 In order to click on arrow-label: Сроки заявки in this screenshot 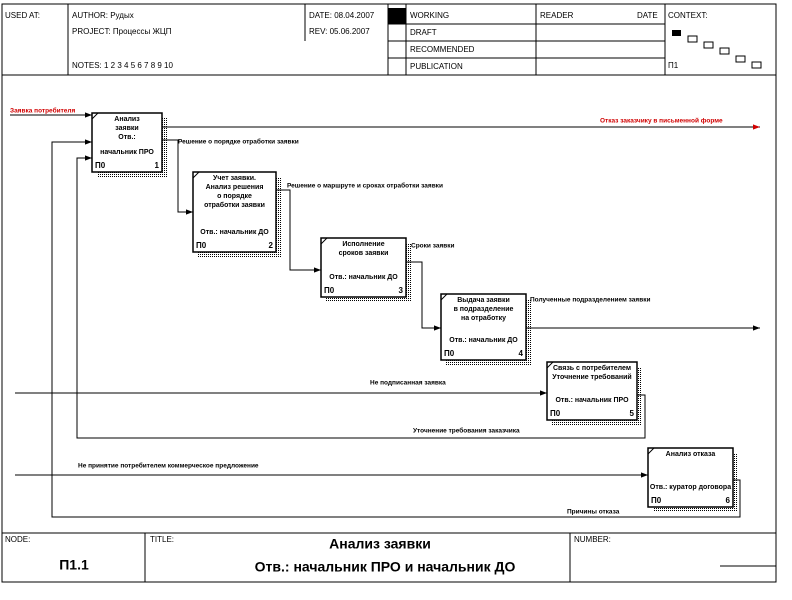, I will do `click(433, 246)`.